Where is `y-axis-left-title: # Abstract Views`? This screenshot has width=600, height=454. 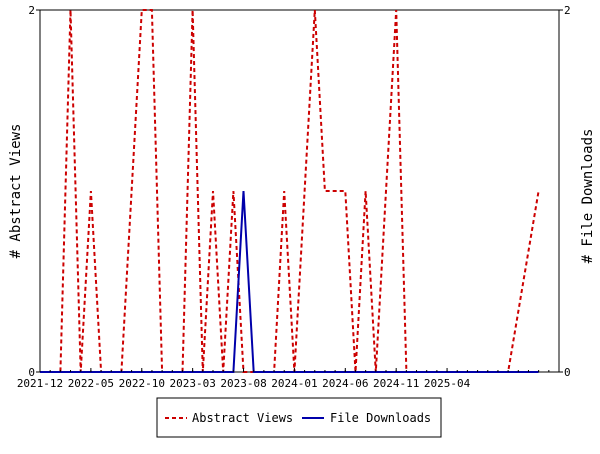 y-axis-left-title: # Abstract Views is located at coordinates (16, 191).